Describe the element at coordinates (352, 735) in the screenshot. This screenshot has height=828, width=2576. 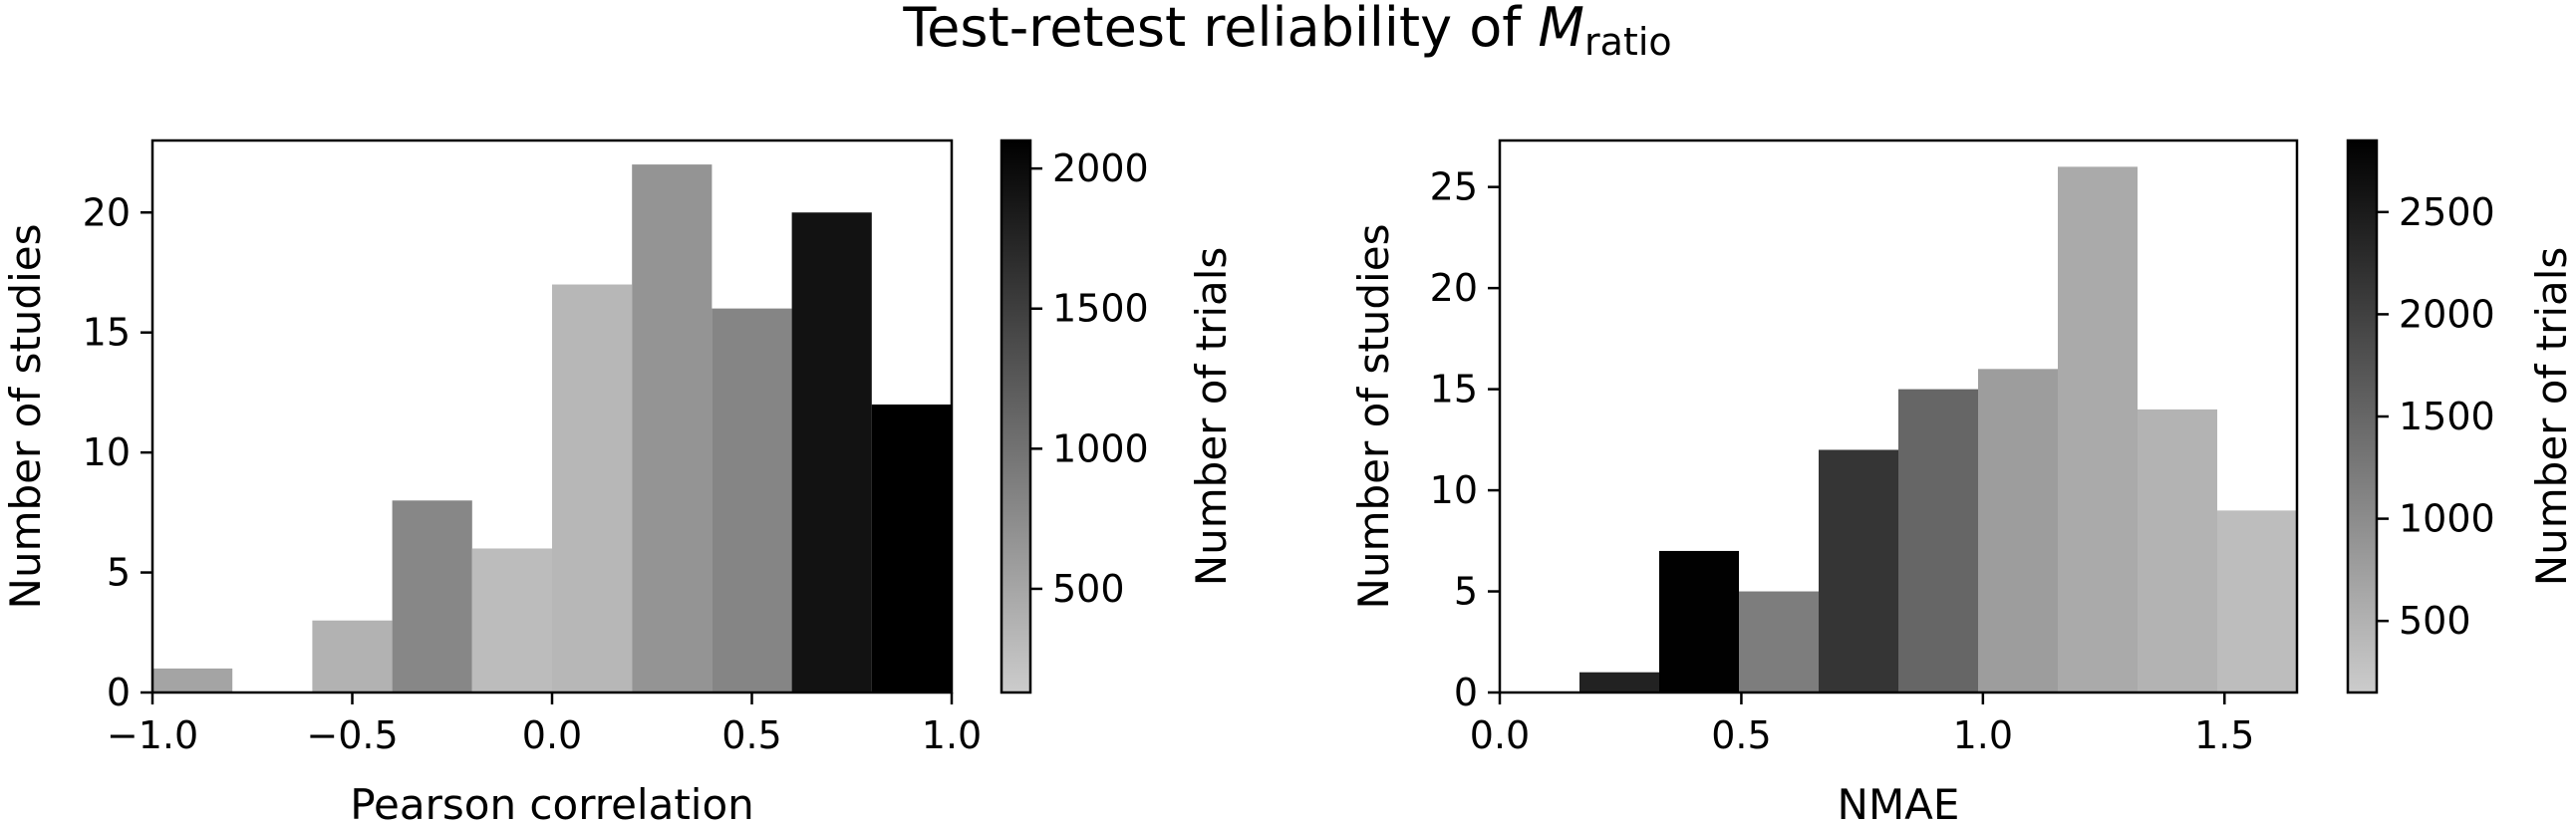
I see `x-tick-label: −0.5` at that location.